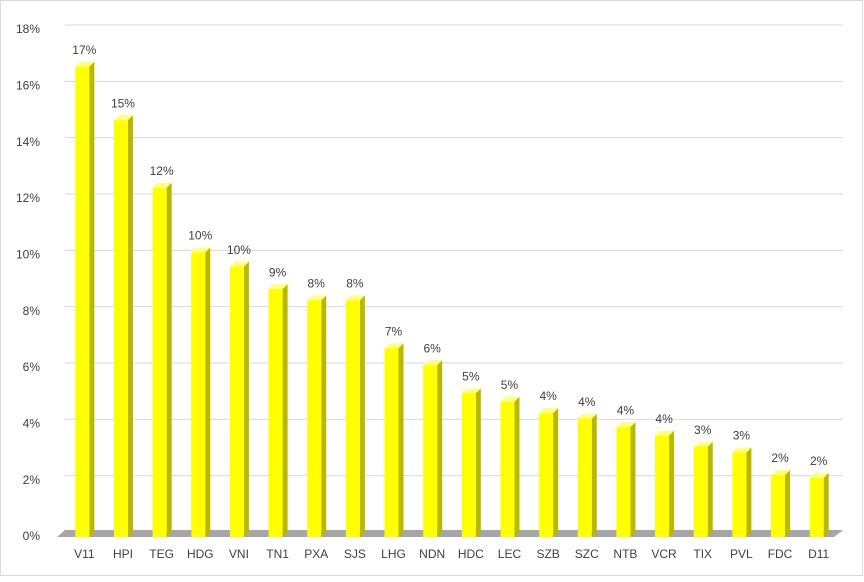  I want to click on x-tick-label: HPI, so click(123, 554).